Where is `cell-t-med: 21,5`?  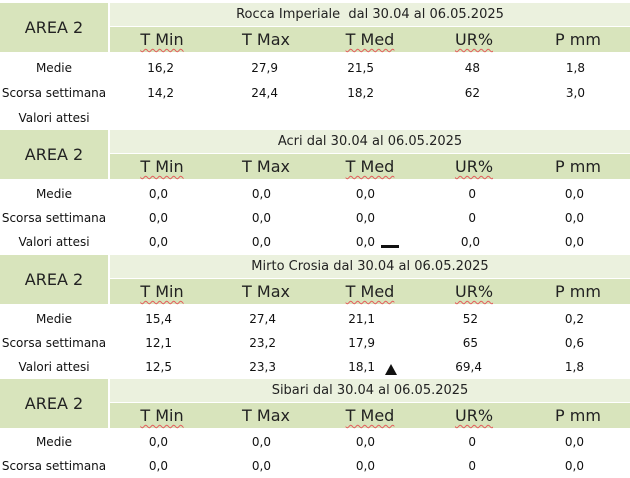
cell-t-med: 21,5 is located at coordinates (360, 68).